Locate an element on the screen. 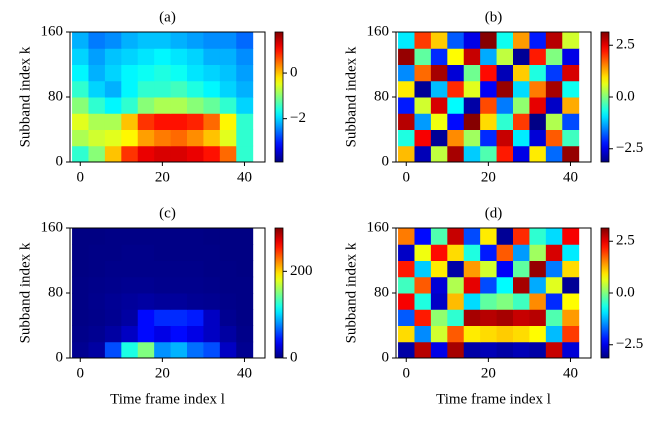 The width and height of the screenshot is (657, 421). subplot-title: (b) is located at coordinates (494, 17).